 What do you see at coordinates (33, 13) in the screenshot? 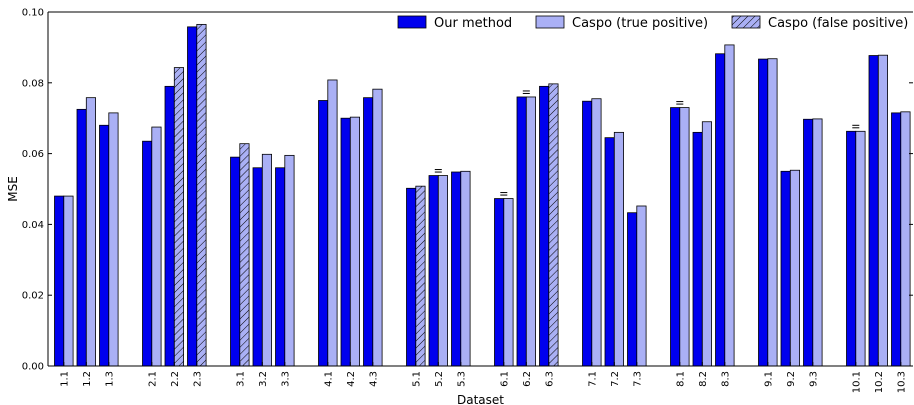
I see `y-tick-label: 0.10` at bounding box center [33, 13].